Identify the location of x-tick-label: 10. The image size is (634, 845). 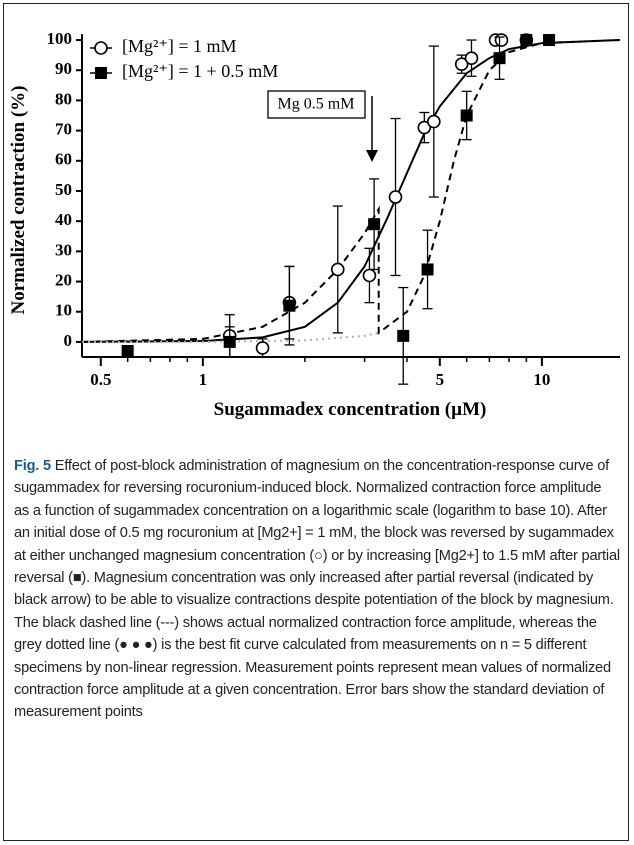
(541, 379).